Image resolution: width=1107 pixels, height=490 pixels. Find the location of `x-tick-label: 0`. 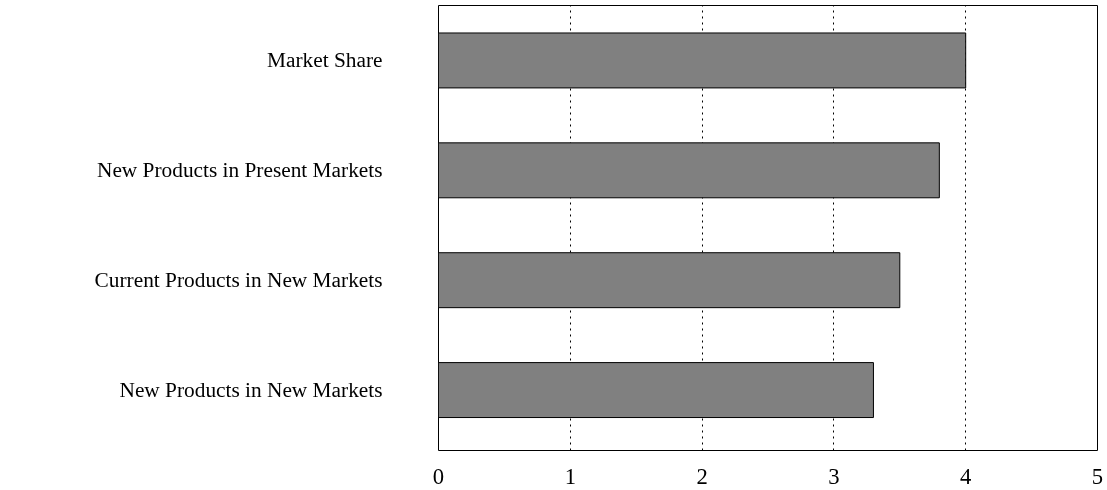

x-tick-label: 0 is located at coordinates (438, 476).